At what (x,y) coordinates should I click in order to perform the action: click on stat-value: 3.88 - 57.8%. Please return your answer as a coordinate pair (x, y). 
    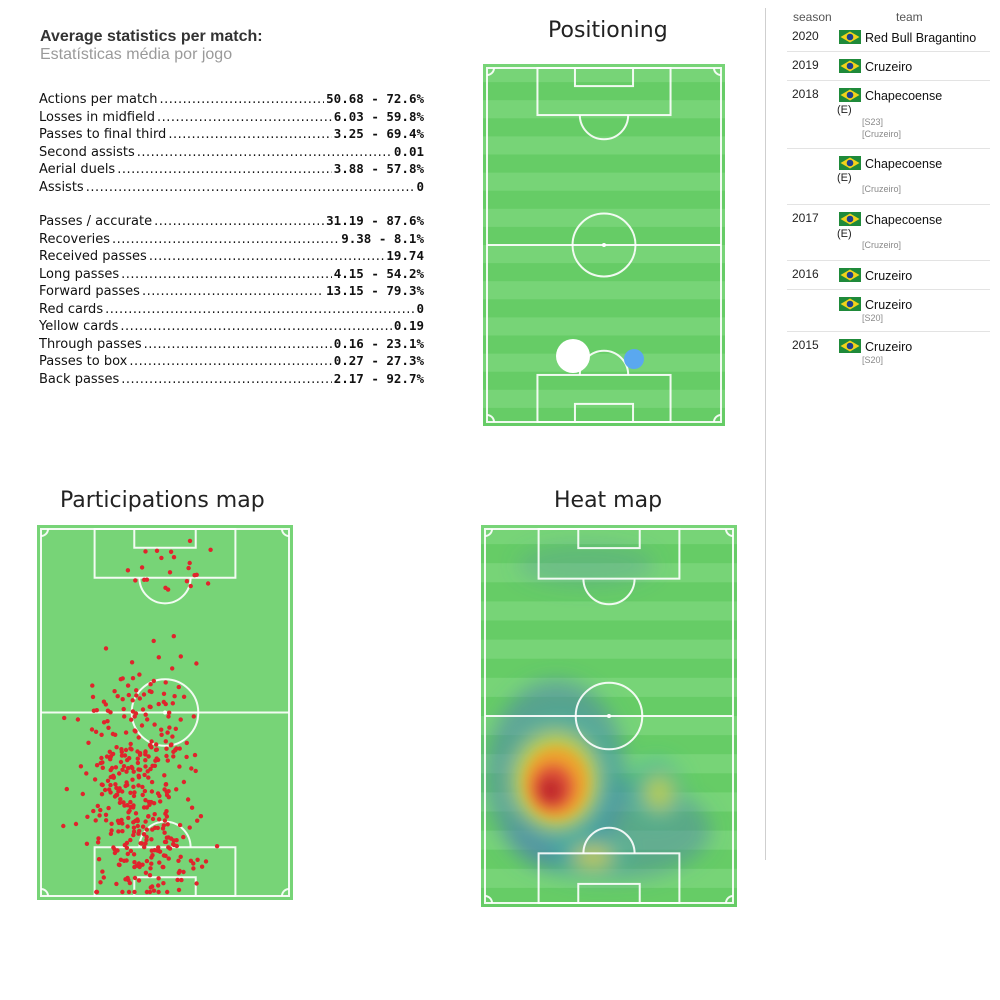
    Looking at the image, I should click on (378, 168).